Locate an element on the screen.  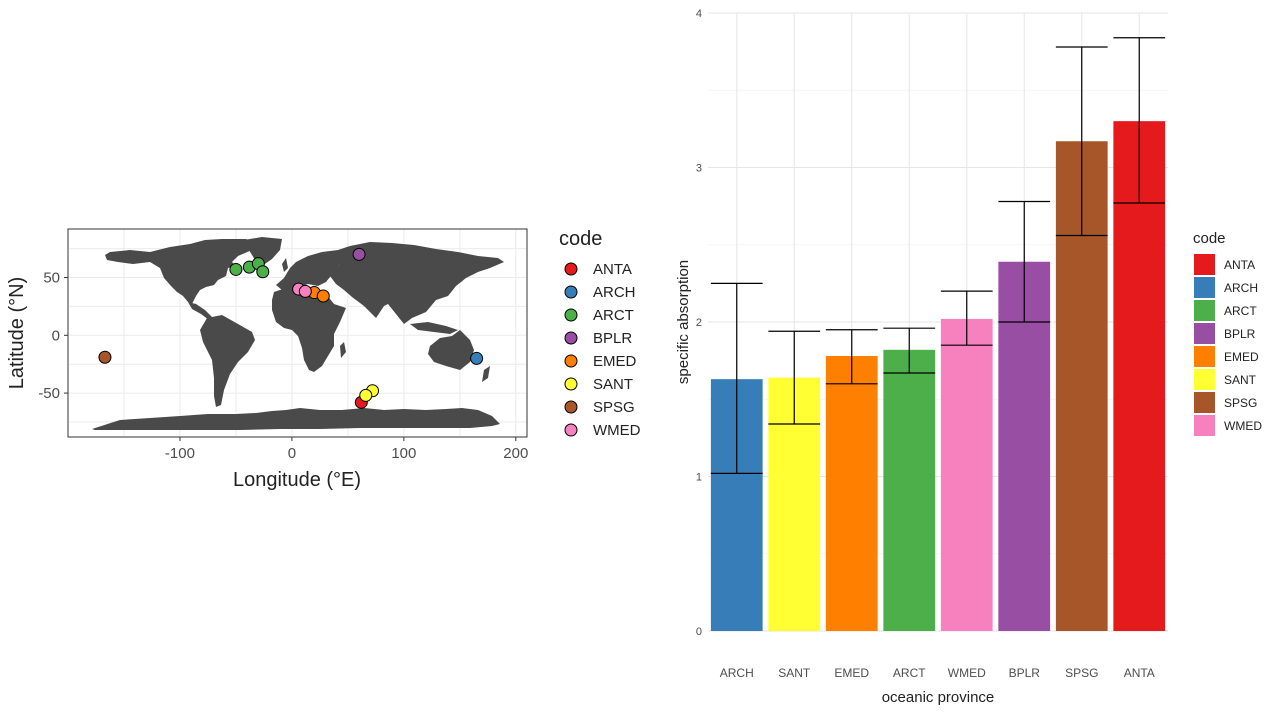
map-point-sant is located at coordinates (366, 395).